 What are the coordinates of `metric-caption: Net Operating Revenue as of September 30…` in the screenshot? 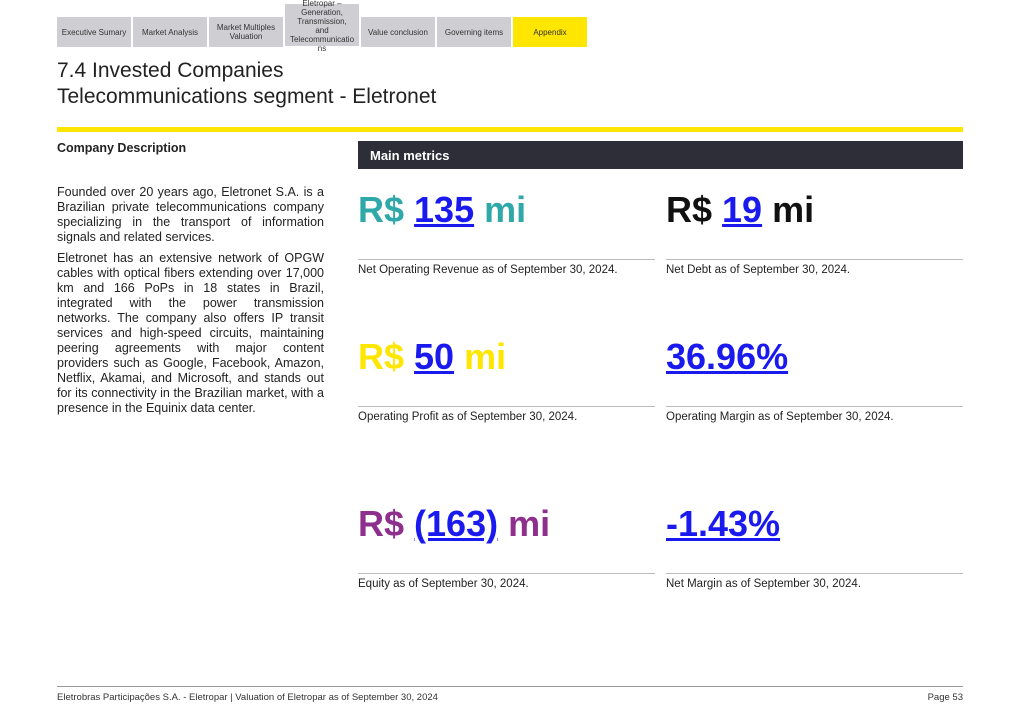 It's located at (488, 270).